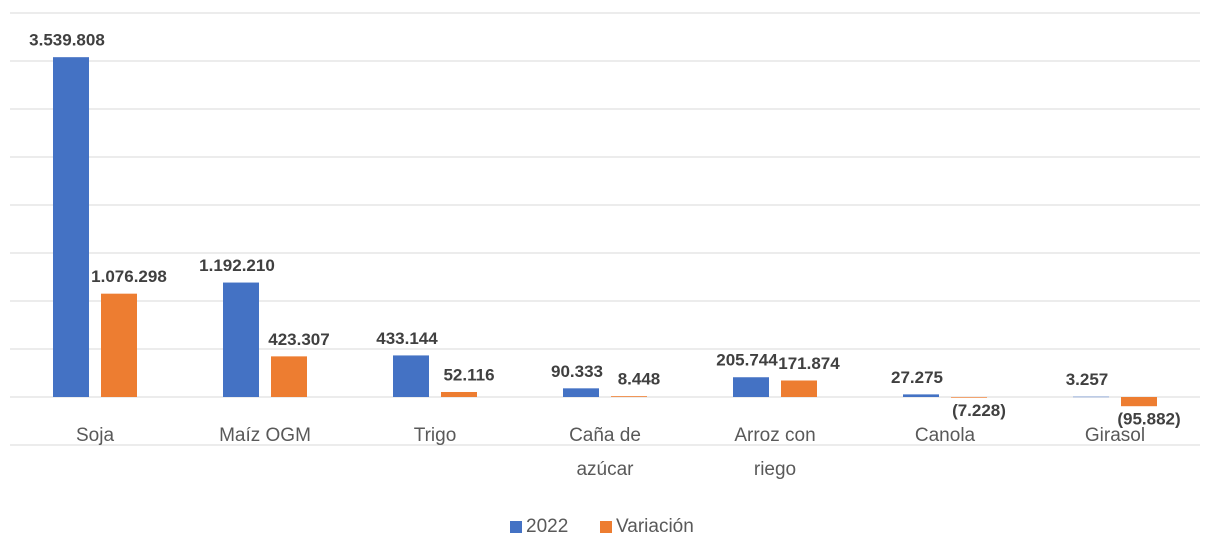 This screenshot has width=1219, height=540. Describe the element at coordinates (129, 276) in the screenshot. I see `data-label: 1.076.298` at that location.